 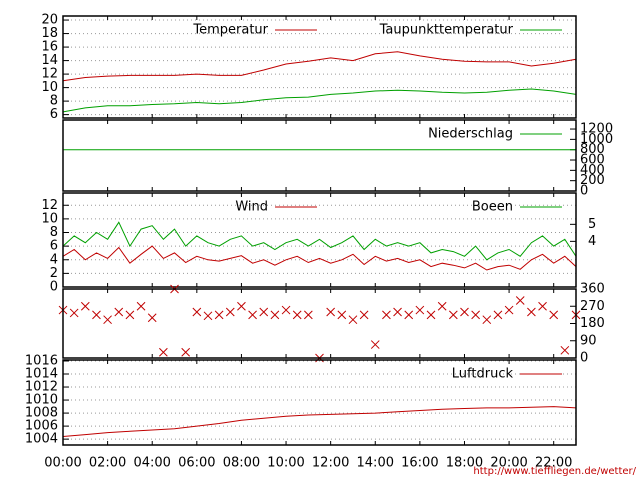 I want to click on y-tick-label: 1004, so click(x=41, y=439).